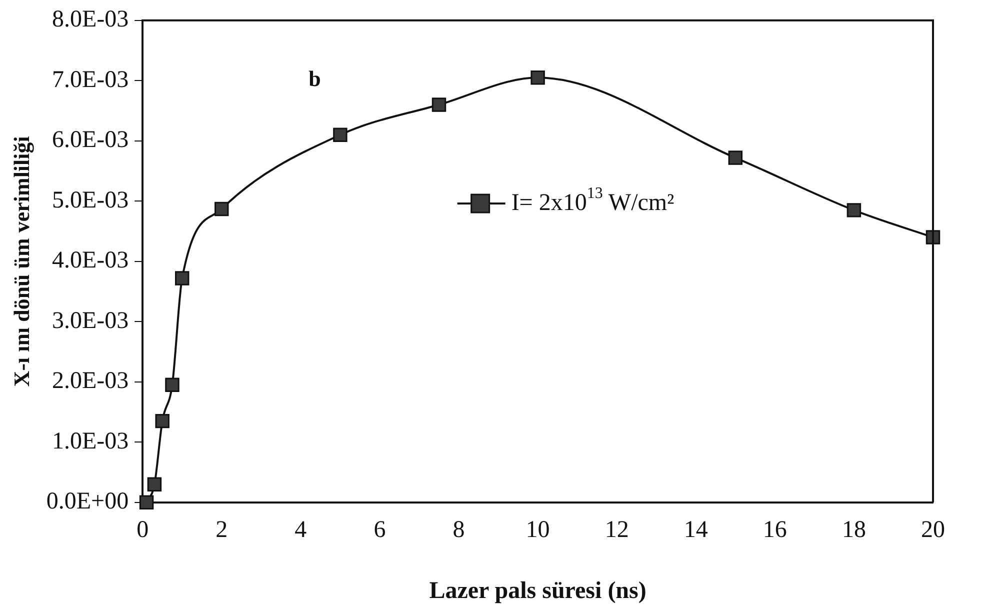 This screenshot has width=983, height=616. I want to click on x-tick-label: 2, so click(222, 530).